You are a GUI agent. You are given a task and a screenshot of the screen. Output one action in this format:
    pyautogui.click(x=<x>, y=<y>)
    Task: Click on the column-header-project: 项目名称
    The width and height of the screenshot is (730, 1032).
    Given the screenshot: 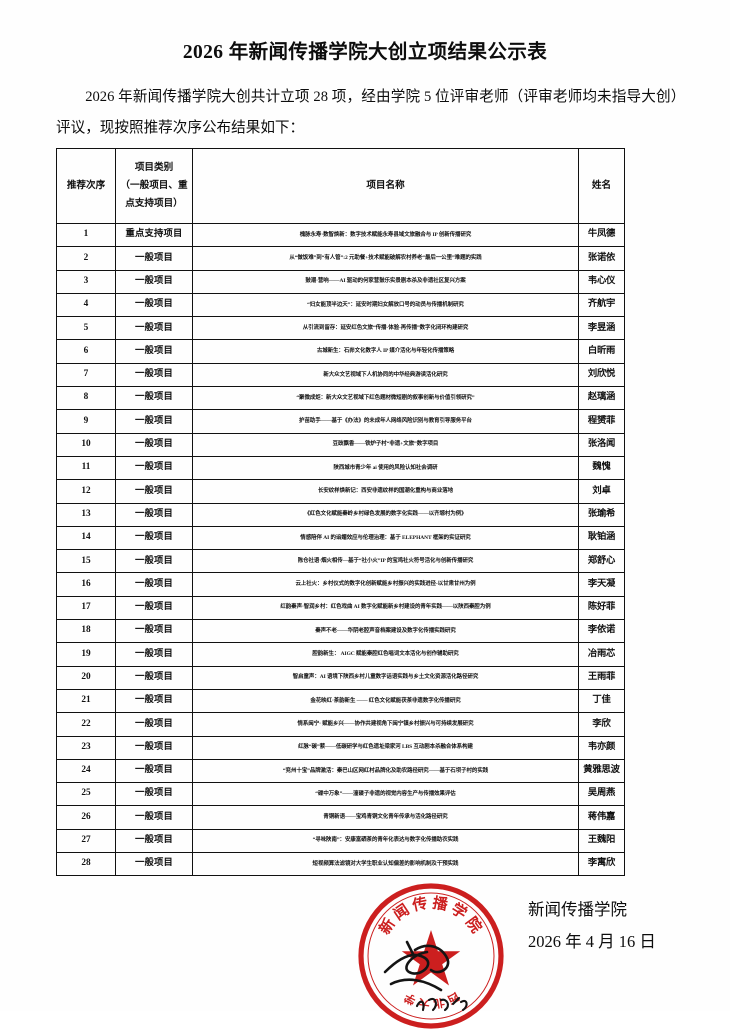 What is the action you would take?
    pyautogui.click(x=385, y=186)
    